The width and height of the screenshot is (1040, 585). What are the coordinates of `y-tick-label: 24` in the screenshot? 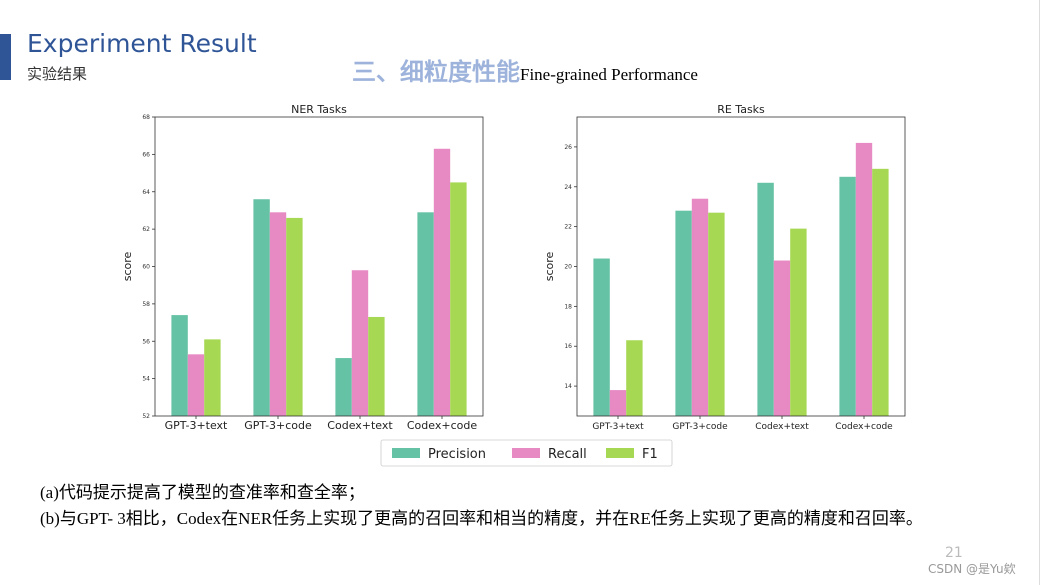 It's located at (568, 187).